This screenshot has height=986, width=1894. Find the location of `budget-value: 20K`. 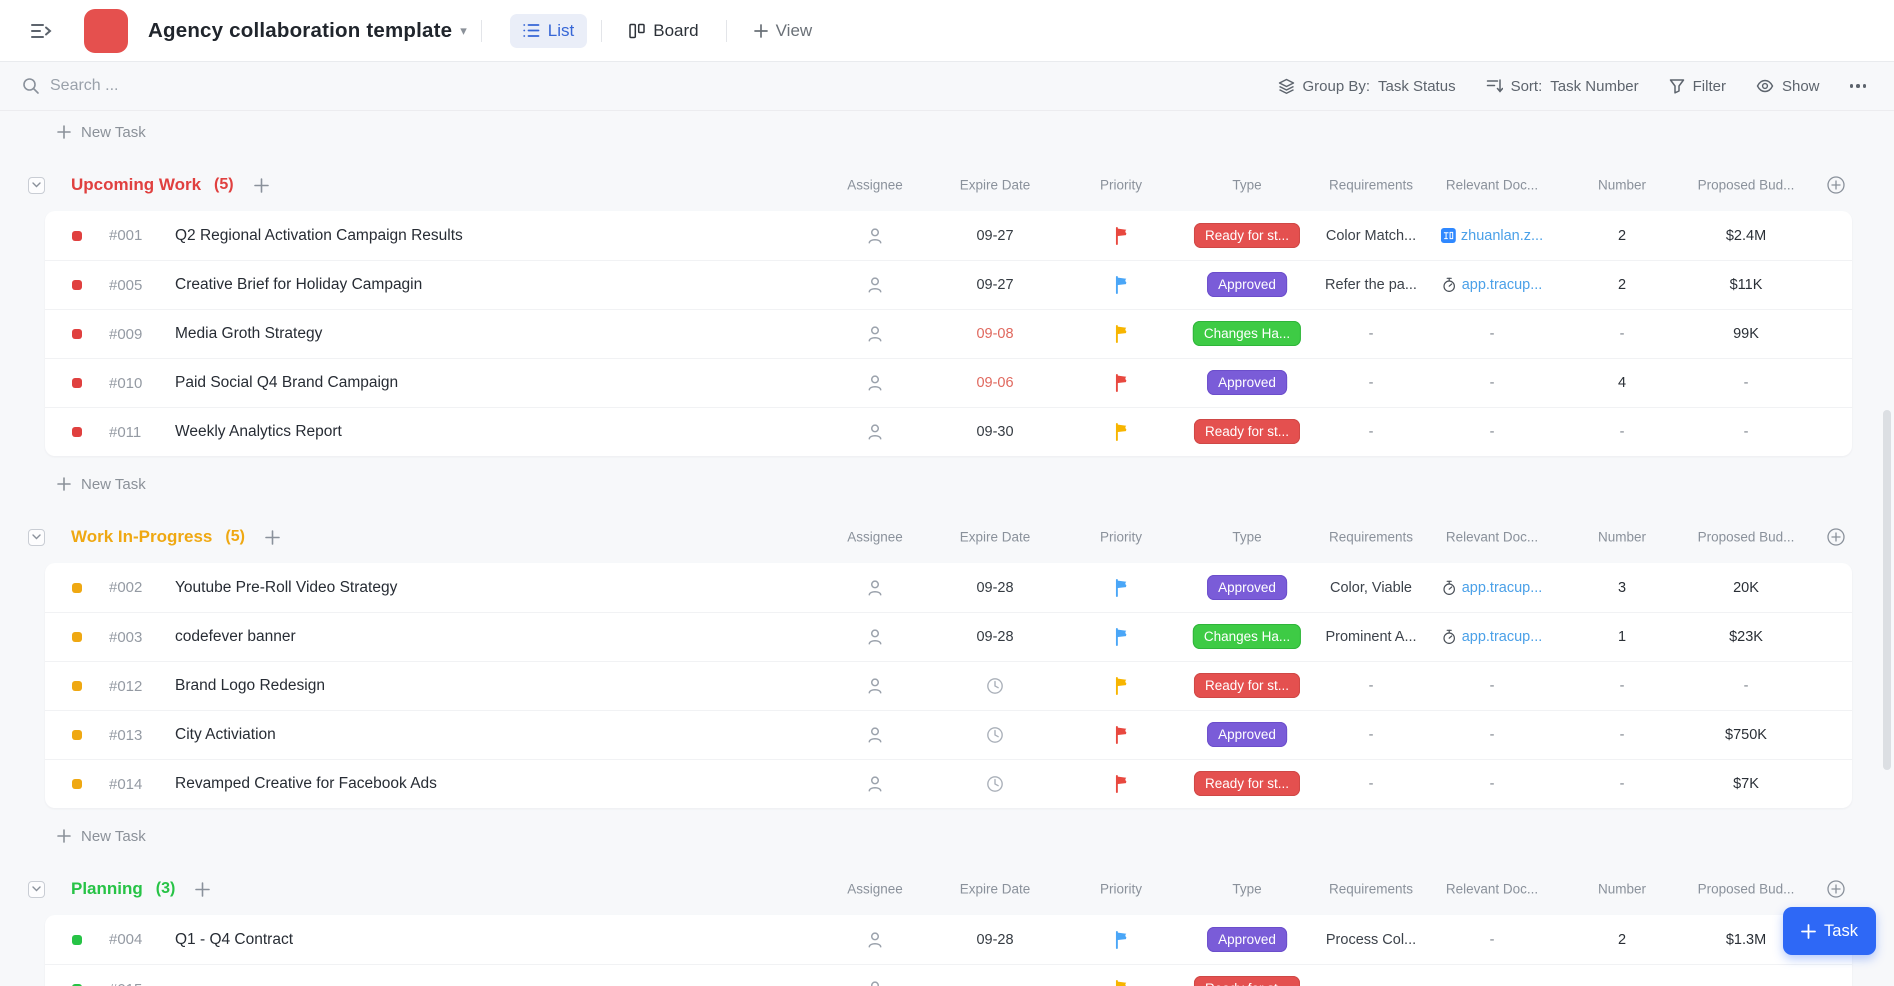

budget-value: 20K is located at coordinates (1746, 587).